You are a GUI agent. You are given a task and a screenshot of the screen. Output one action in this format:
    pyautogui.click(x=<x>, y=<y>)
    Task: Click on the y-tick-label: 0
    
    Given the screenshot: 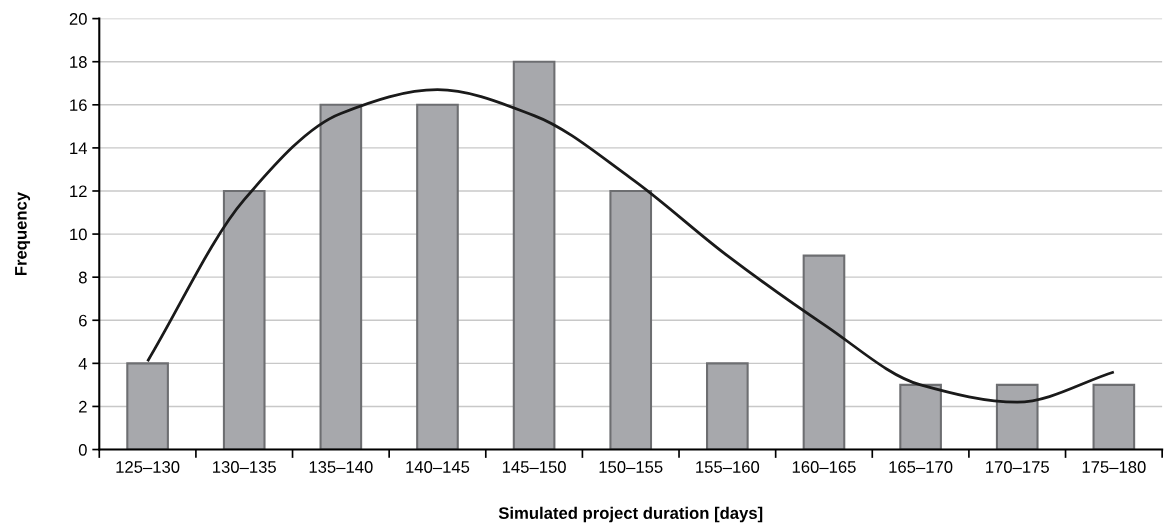 What is the action you would take?
    pyautogui.click(x=82, y=449)
    